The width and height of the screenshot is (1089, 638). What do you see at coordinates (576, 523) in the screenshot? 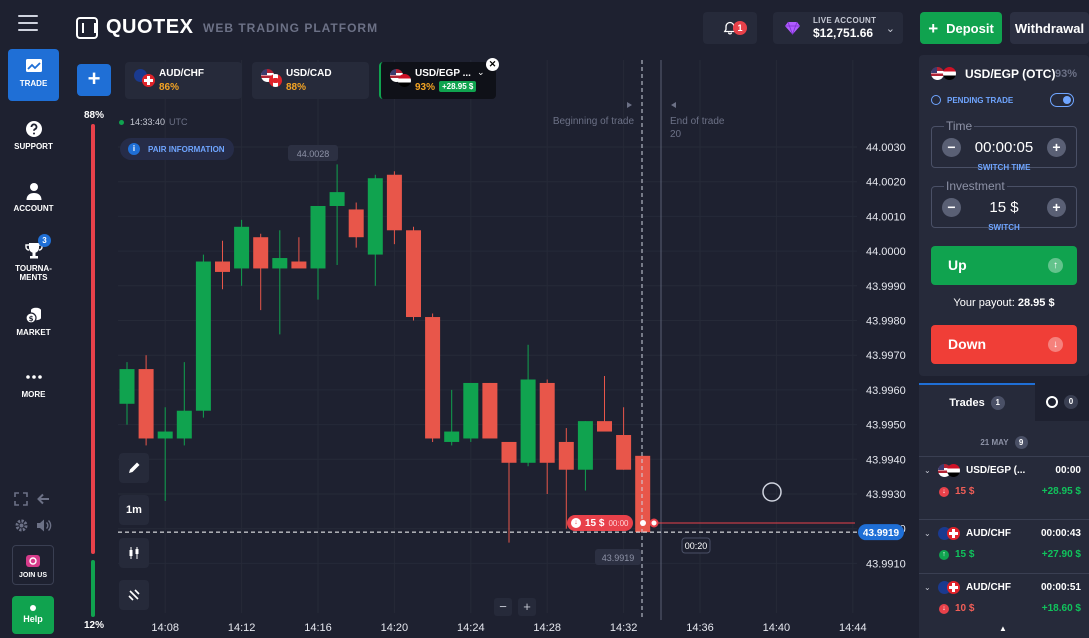
I see `down-arrow-icon: ↓` at bounding box center [576, 523].